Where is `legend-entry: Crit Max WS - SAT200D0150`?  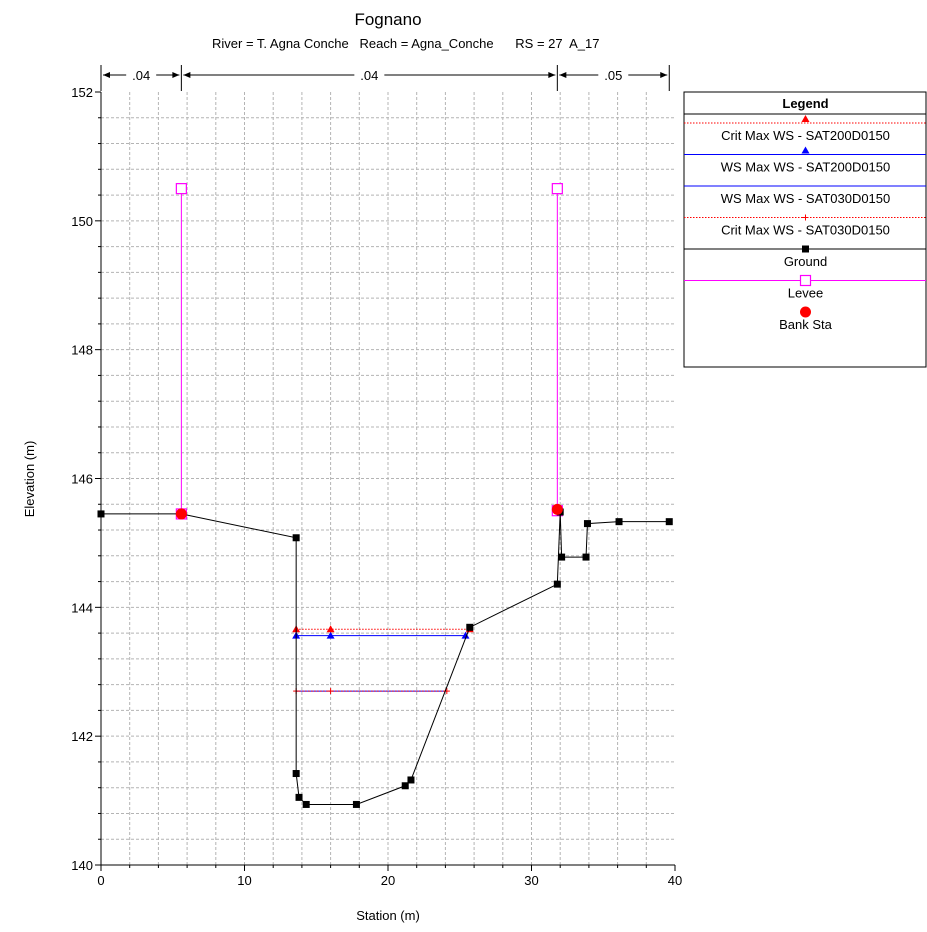 legend-entry: Crit Max WS - SAT200D0150 is located at coordinates (805, 129).